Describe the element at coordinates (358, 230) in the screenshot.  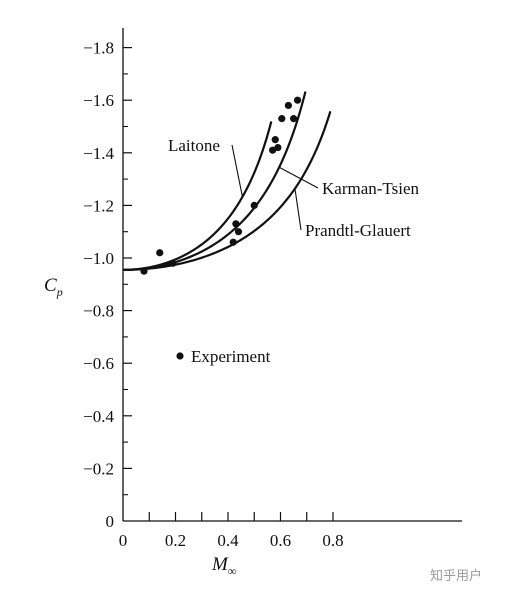
I see `curve-label-prandtl-glauert: Prandtl-Glauert` at that location.